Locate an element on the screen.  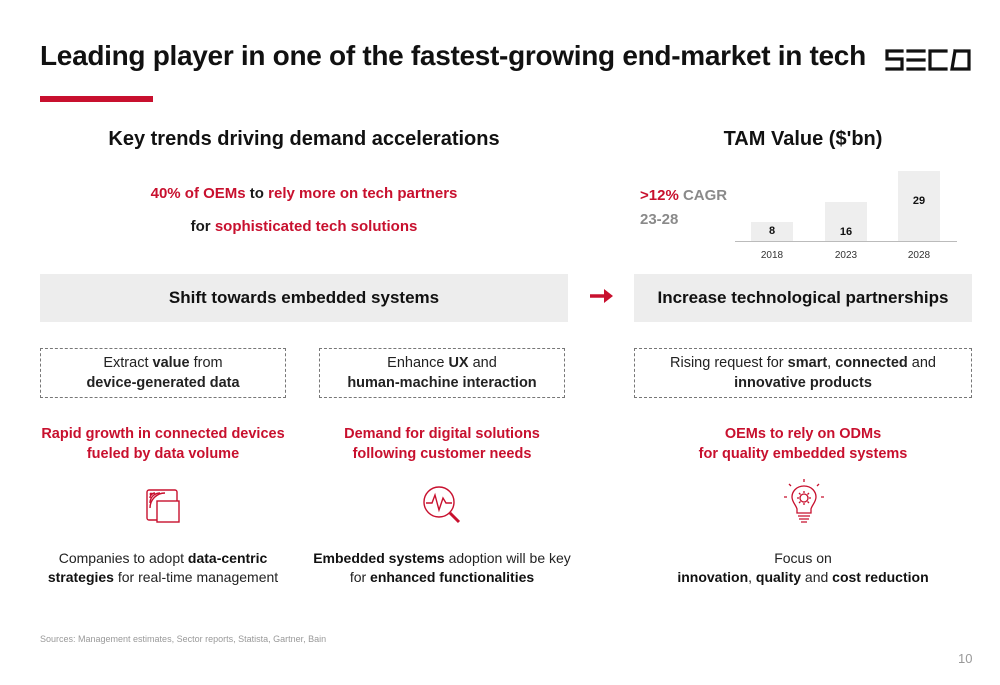
signal-search-icon is located at coordinates (442, 505).